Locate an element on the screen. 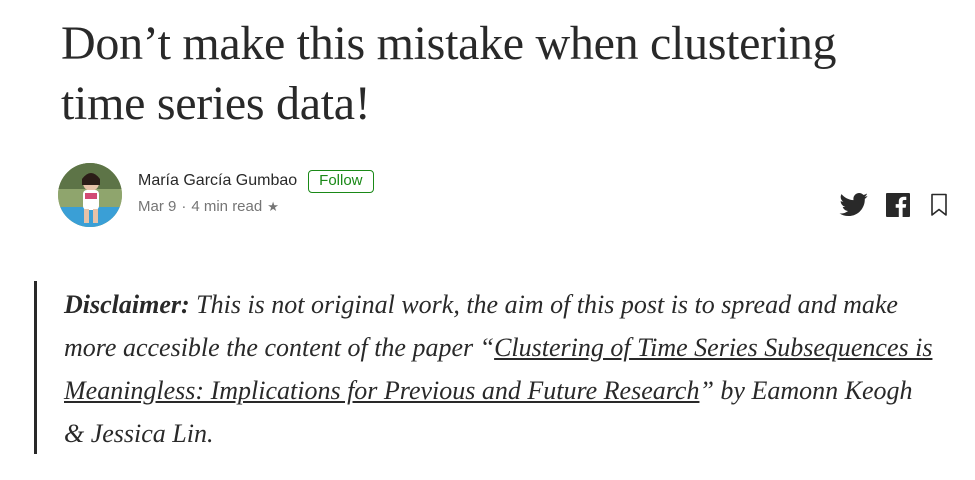 The width and height of the screenshot is (975, 480). follow-button: Follow is located at coordinates (341, 181).